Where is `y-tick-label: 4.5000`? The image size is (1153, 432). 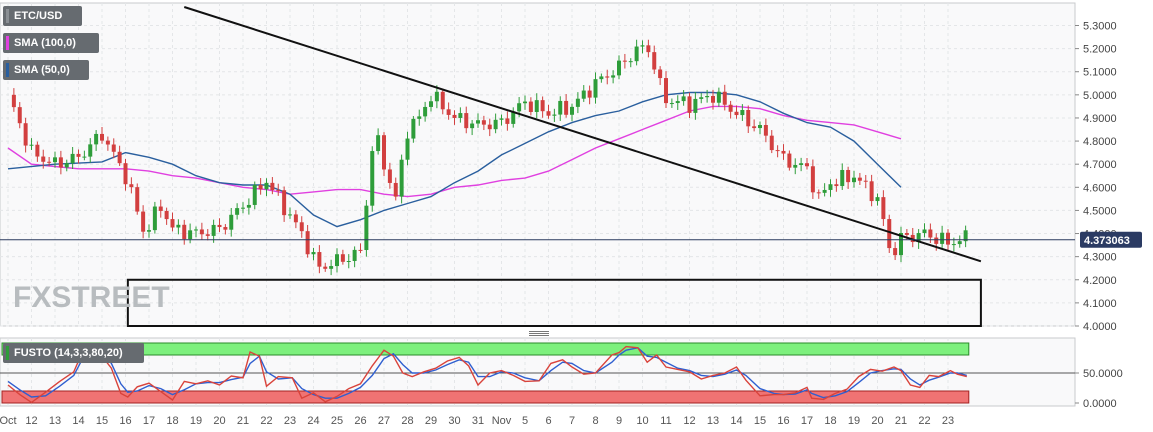 y-tick-label: 4.5000 is located at coordinates (1100, 211).